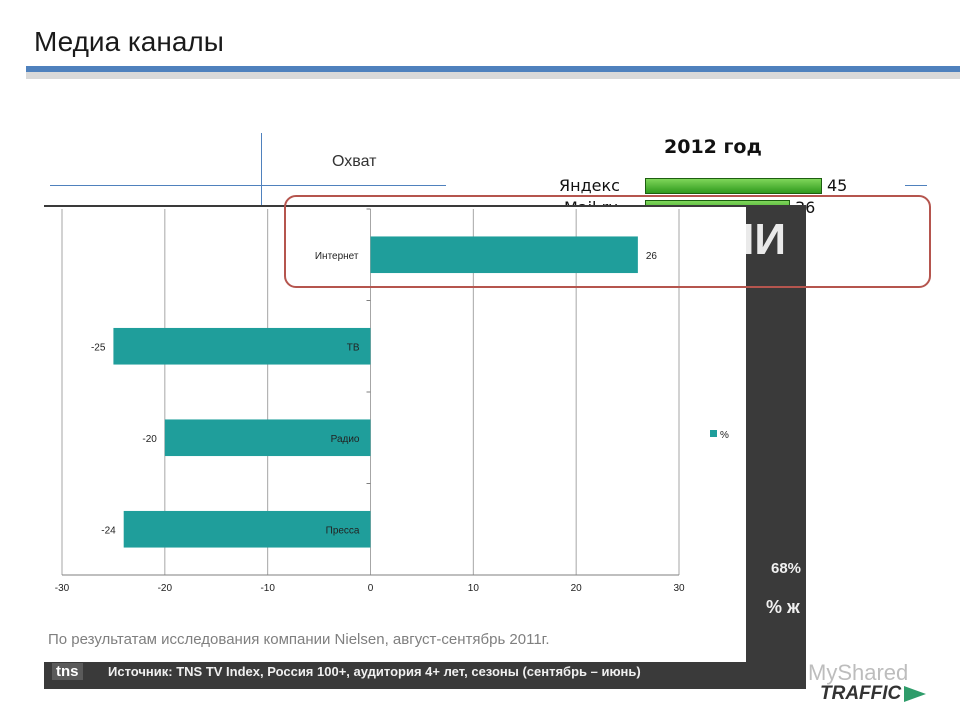  Describe the element at coordinates (267, 588) in the screenshot. I see `x-tick-label-2: -10` at that location.